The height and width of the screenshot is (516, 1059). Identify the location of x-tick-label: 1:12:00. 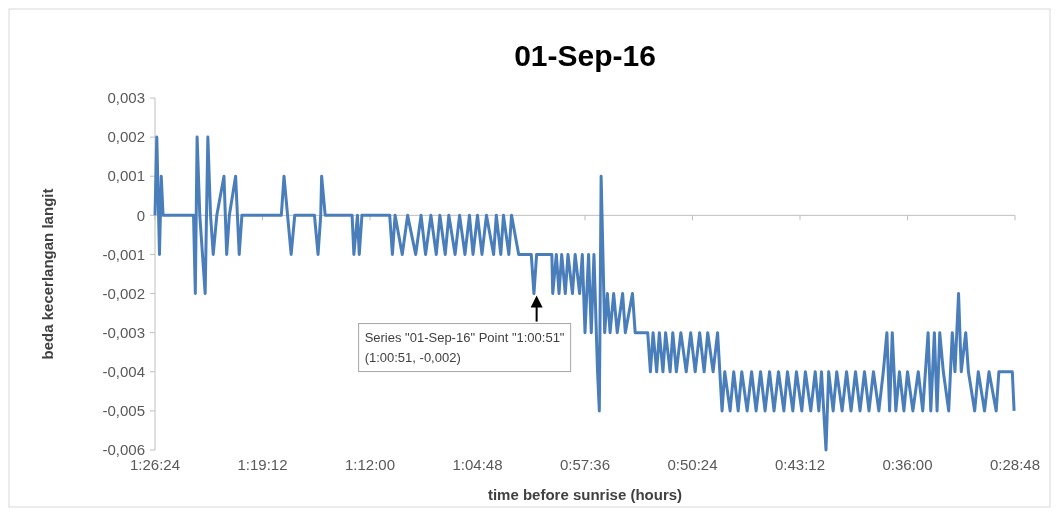
(370, 464).